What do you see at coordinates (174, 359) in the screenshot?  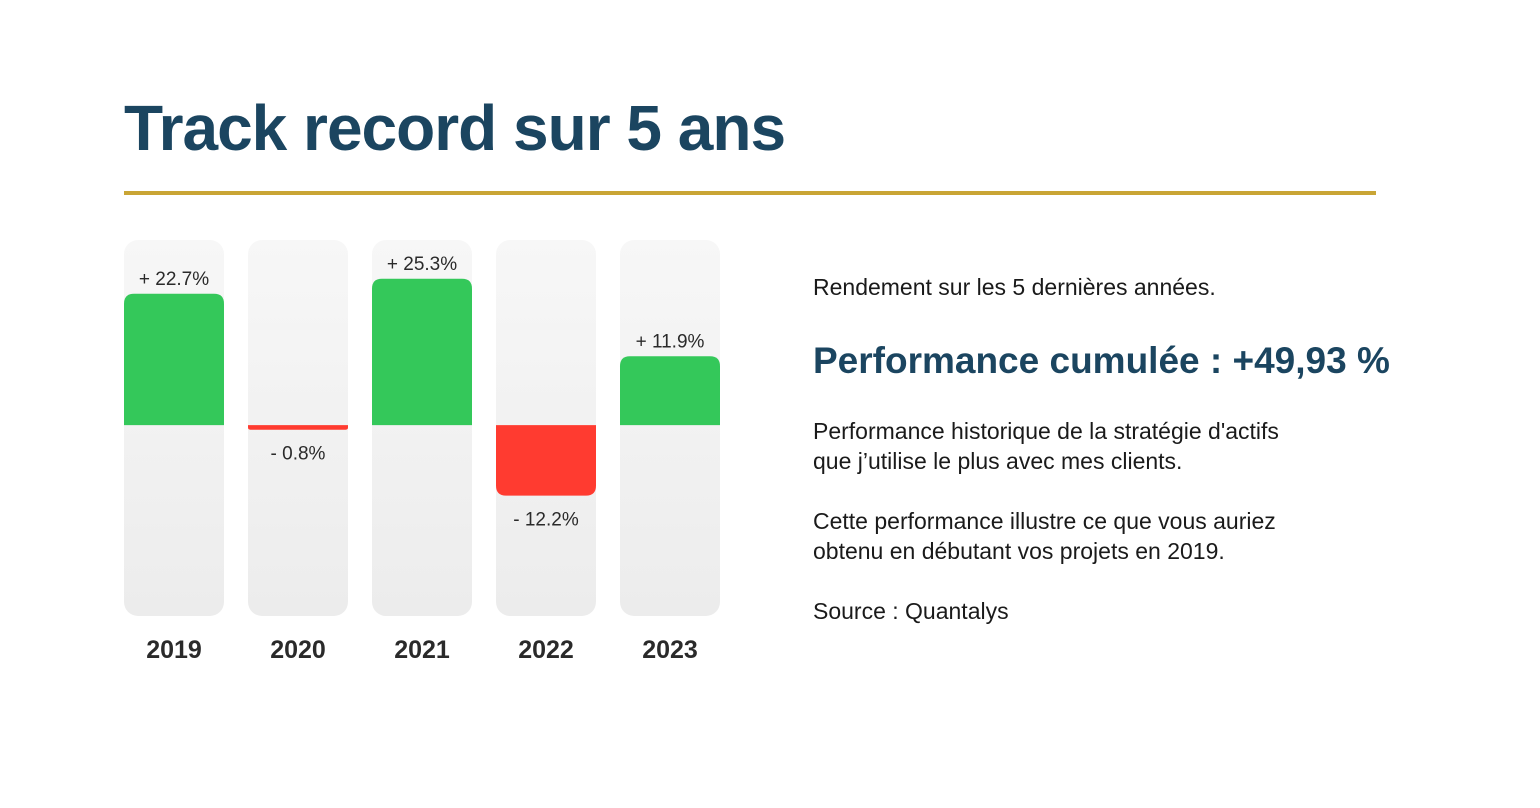 I see `bar-2019` at bounding box center [174, 359].